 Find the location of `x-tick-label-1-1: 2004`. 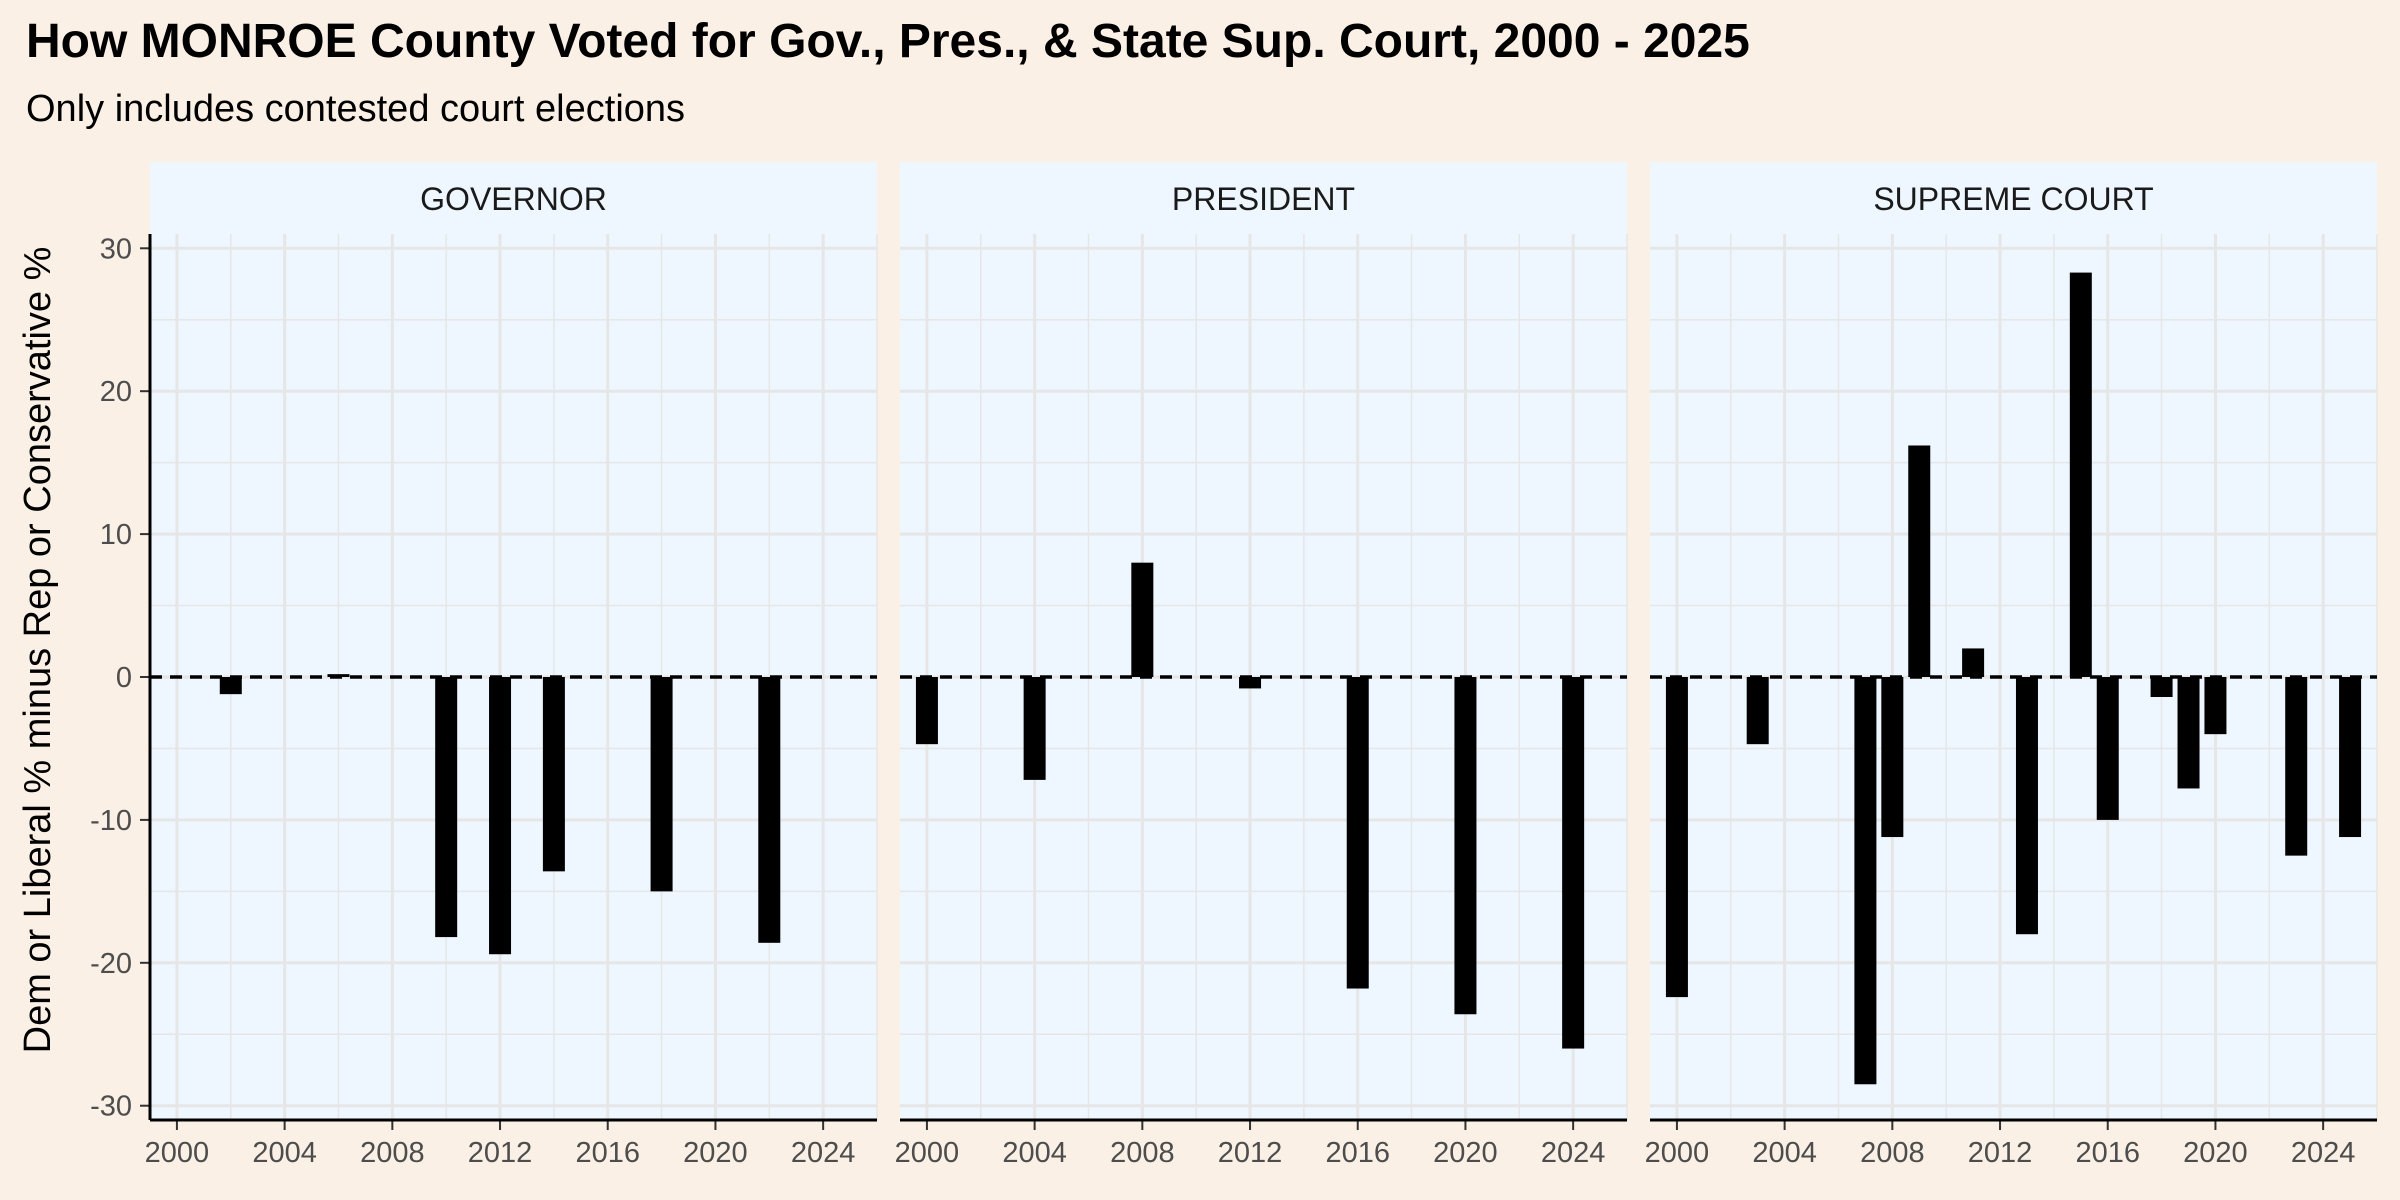

x-tick-label-1-1: 2004 is located at coordinates (1034, 1153).